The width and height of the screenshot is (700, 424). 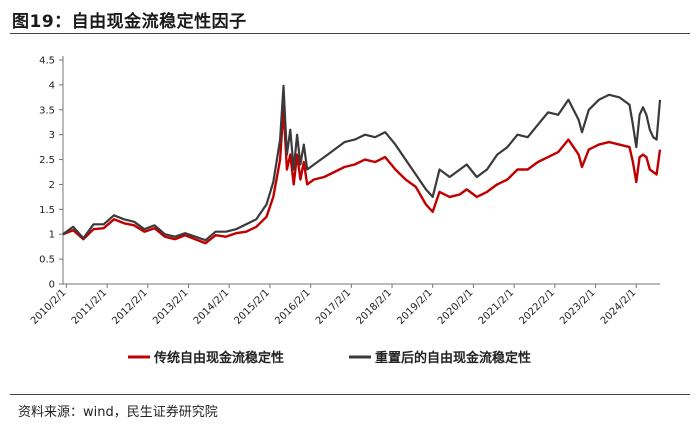 What do you see at coordinates (171, 307) in the screenshot?
I see `x-tick-label: 2013/2/1` at bounding box center [171, 307].